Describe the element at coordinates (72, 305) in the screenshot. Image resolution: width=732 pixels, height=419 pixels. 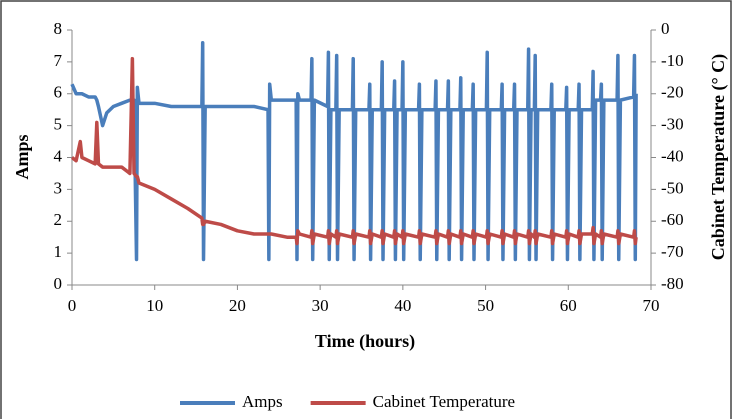
I see `x-tick-label: 0` at that location.